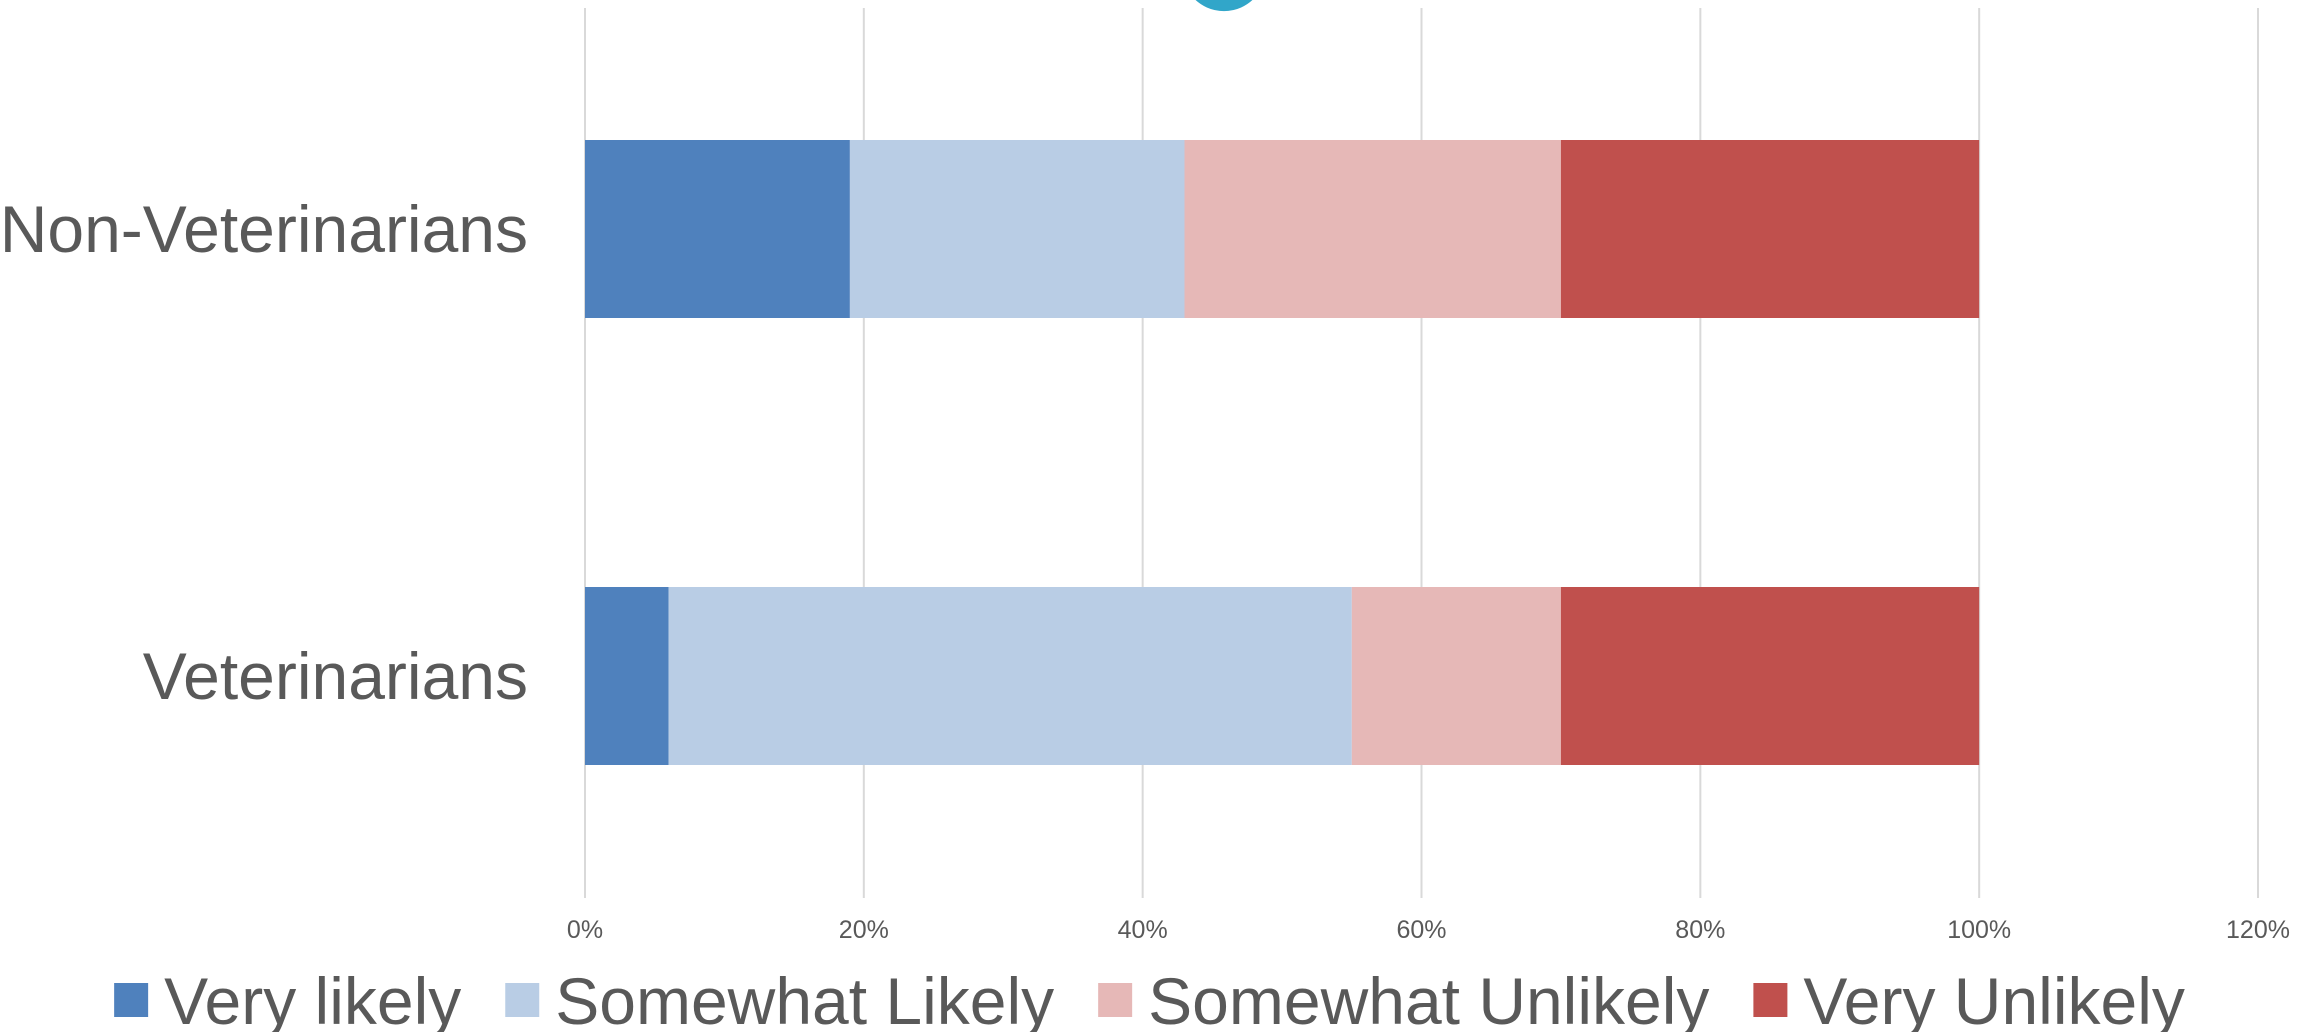 Image resolution: width=2299 pixels, height=1032 pixels. I want to click on bar-non-veterinarians-very-likely, so click(717, 229).